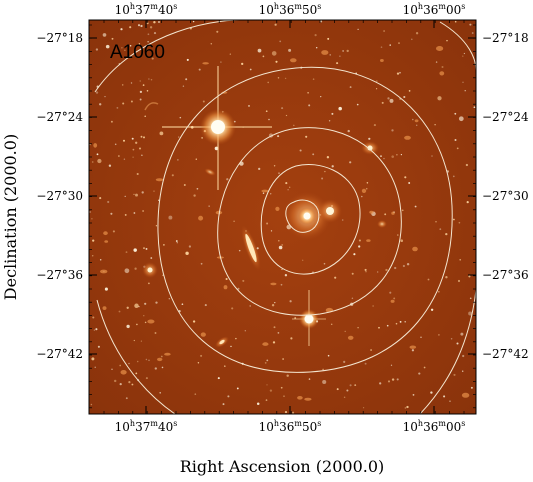 This screenshot has height=482, width=533. What do you see at coordinates (309, 318) in the screenshot?
I see `bright-star-south` at bounding box center [309, 318].